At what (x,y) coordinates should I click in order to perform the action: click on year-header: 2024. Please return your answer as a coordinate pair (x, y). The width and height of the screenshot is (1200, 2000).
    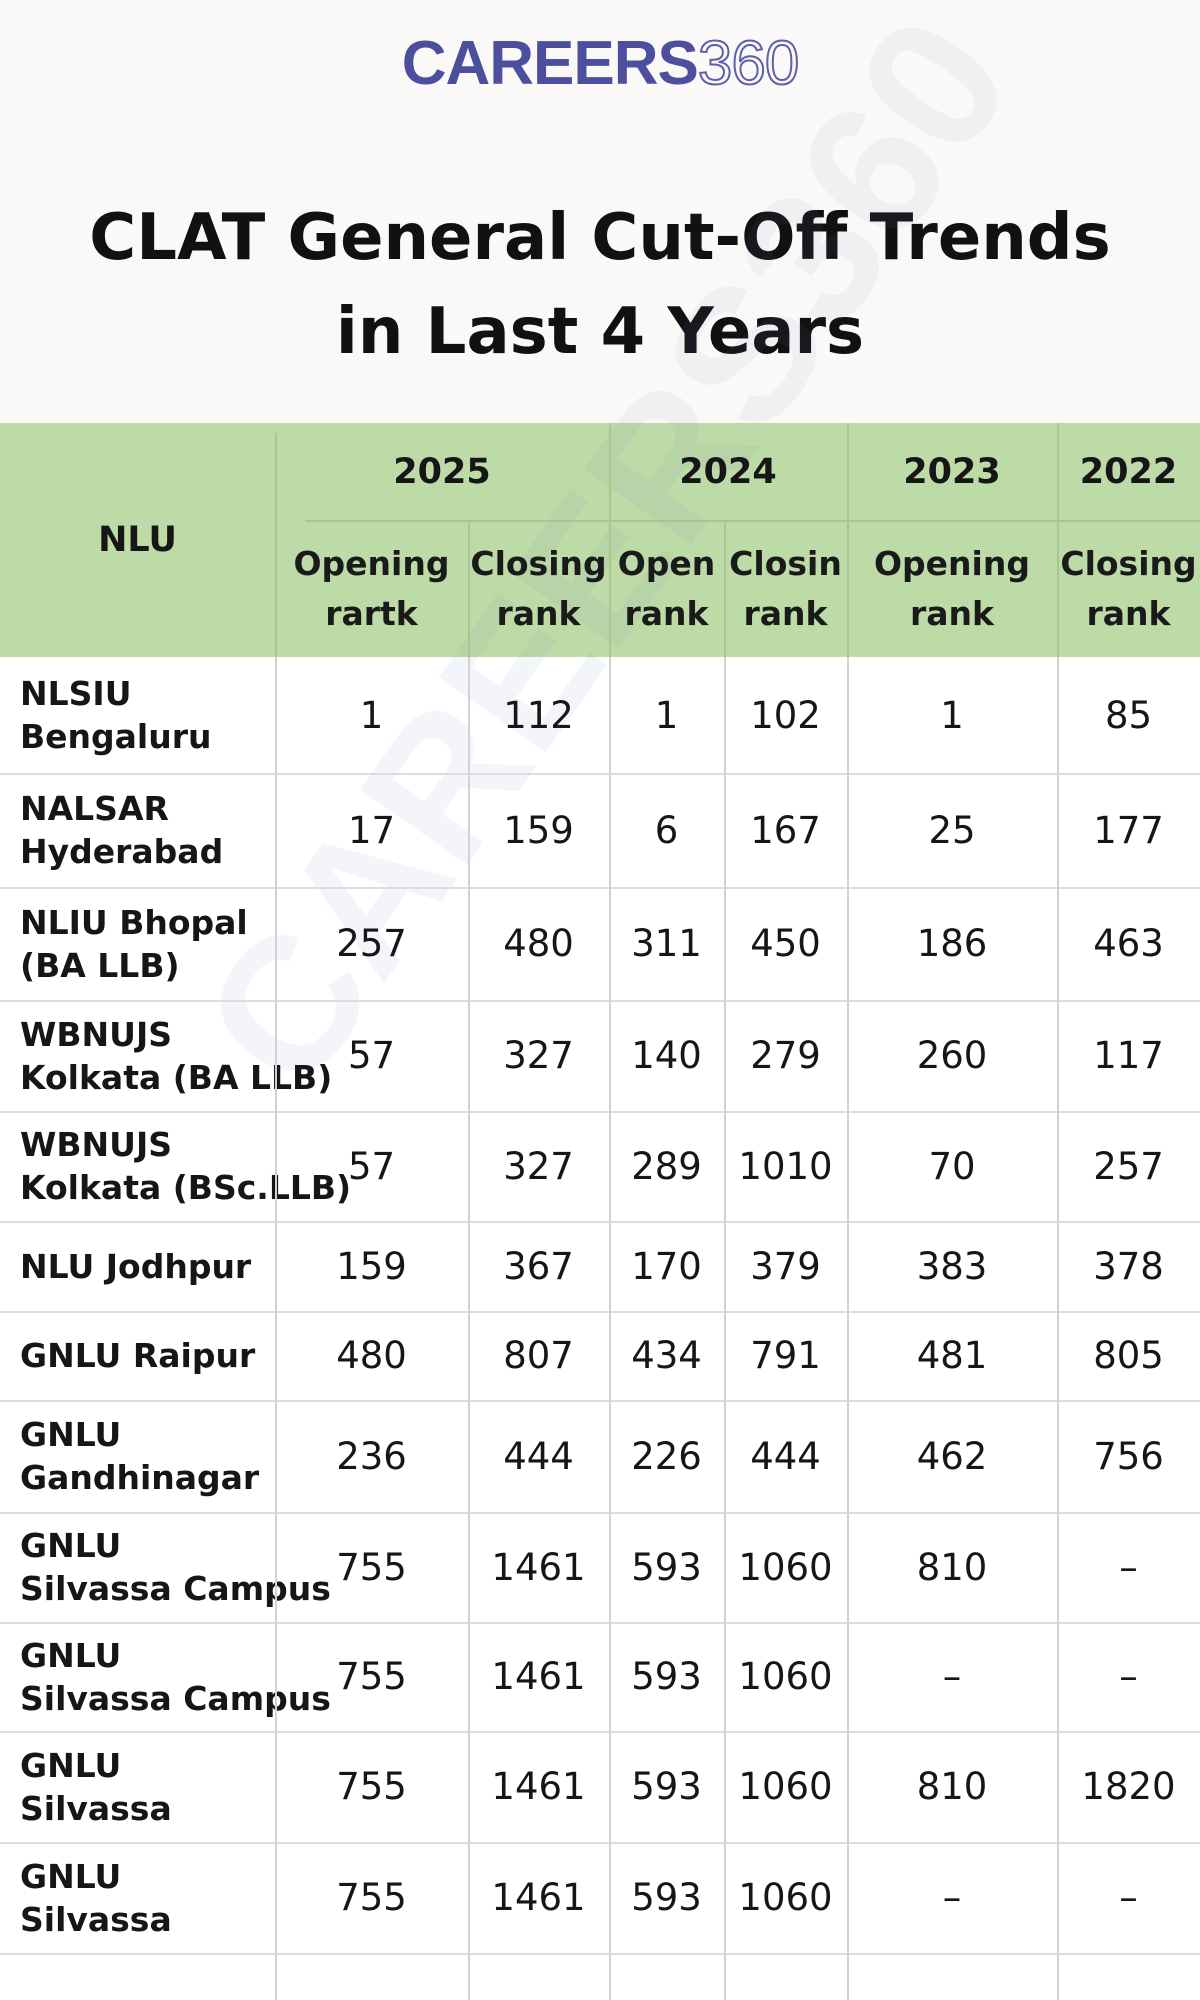
    Looking at the image, I should click on (728, 471).